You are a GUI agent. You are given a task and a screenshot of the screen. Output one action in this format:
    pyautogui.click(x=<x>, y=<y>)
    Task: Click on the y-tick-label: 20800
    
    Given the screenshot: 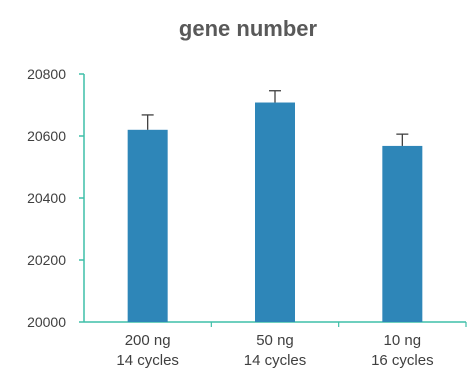 What is the action you would take?
    pyautogui.click(x=46, y=74)
    